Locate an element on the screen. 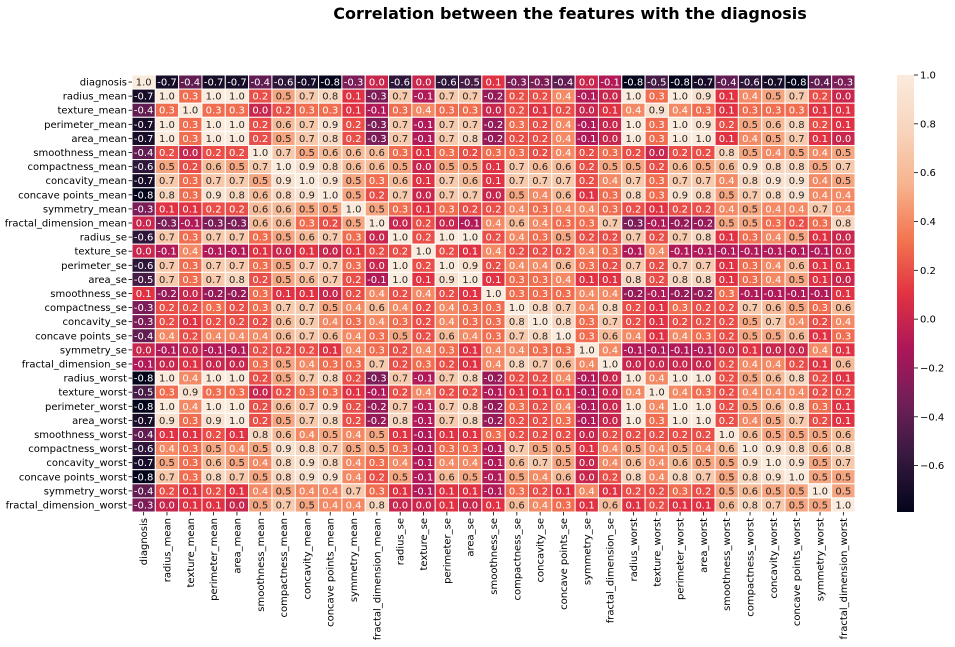  x-tick-label: symmetry_se is located at coordinates (587, 551).